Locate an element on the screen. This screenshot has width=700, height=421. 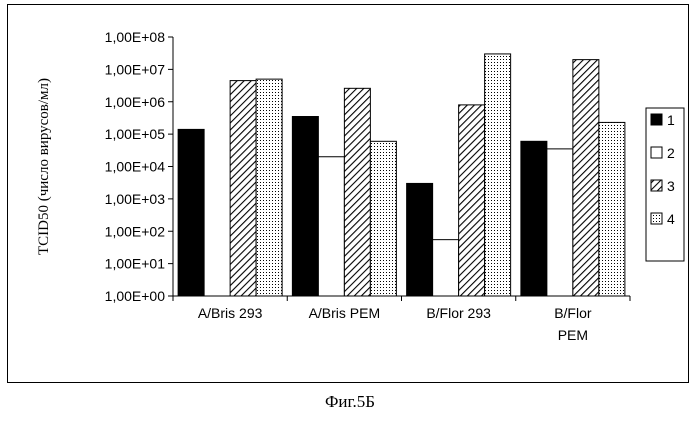
figure-caption: Фиг.5Б is located at coordinates (350, 402).